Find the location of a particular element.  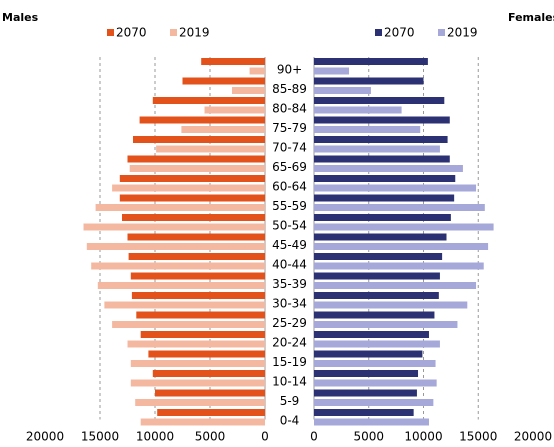

category-label: 50-54 is located at coordinates (289, 226).